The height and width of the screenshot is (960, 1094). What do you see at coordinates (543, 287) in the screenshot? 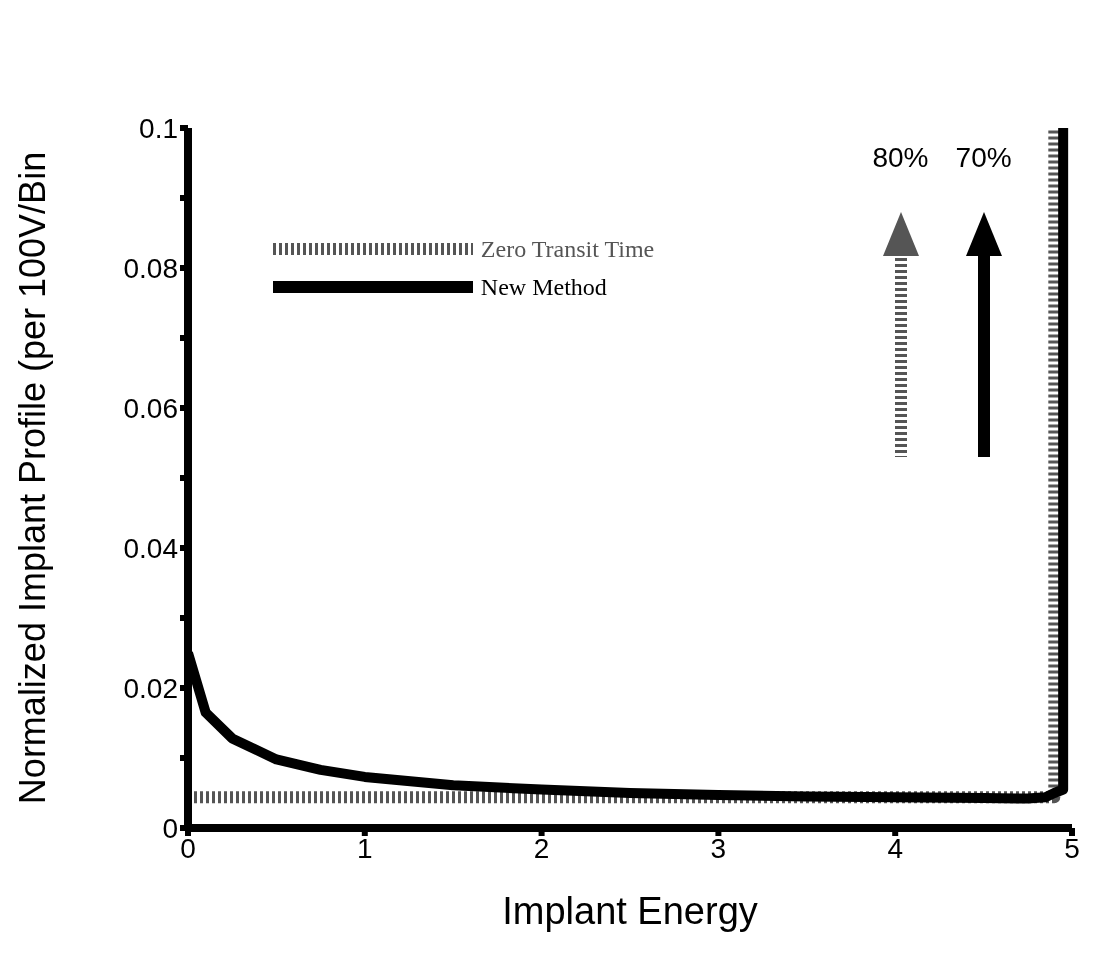
I see `text: New Method` at bounding box center [543, 287].